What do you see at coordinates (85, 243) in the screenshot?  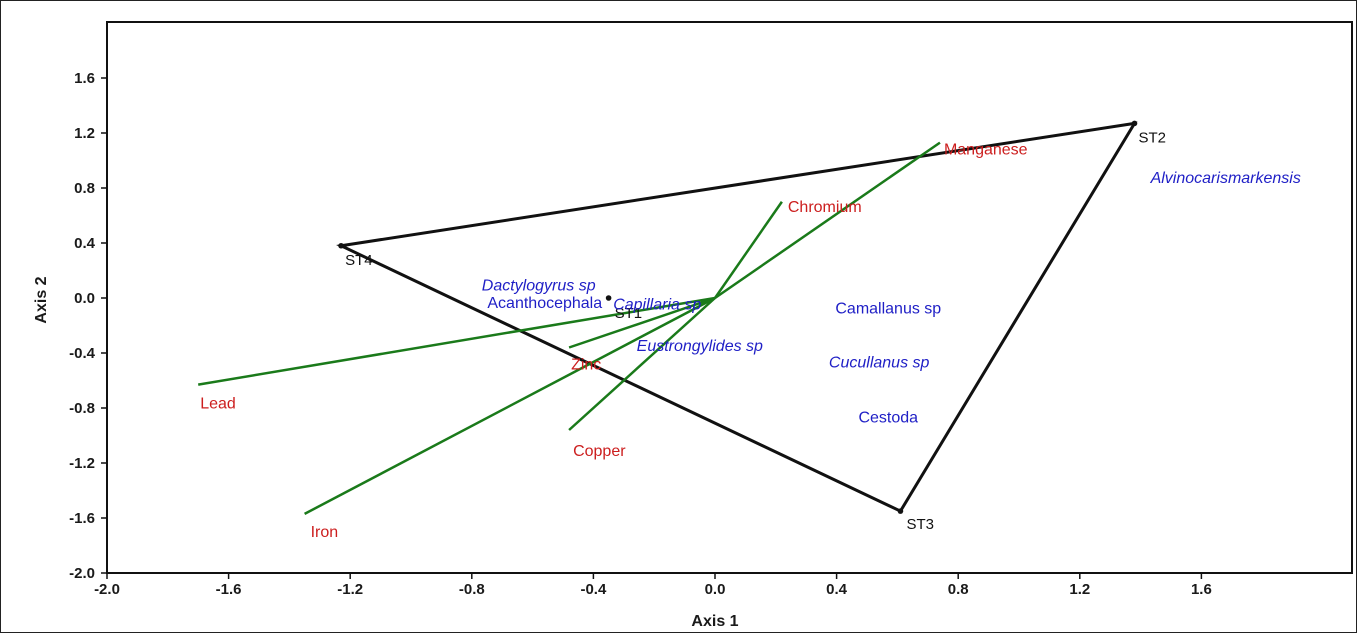 I see `y-tick-label: 0.4` at bounding box center [85, 243].